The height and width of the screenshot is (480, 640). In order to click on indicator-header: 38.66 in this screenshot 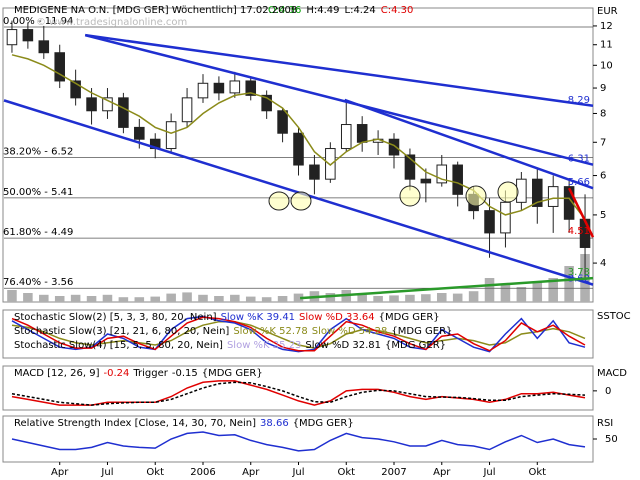, I will do `click(274, 423)`.